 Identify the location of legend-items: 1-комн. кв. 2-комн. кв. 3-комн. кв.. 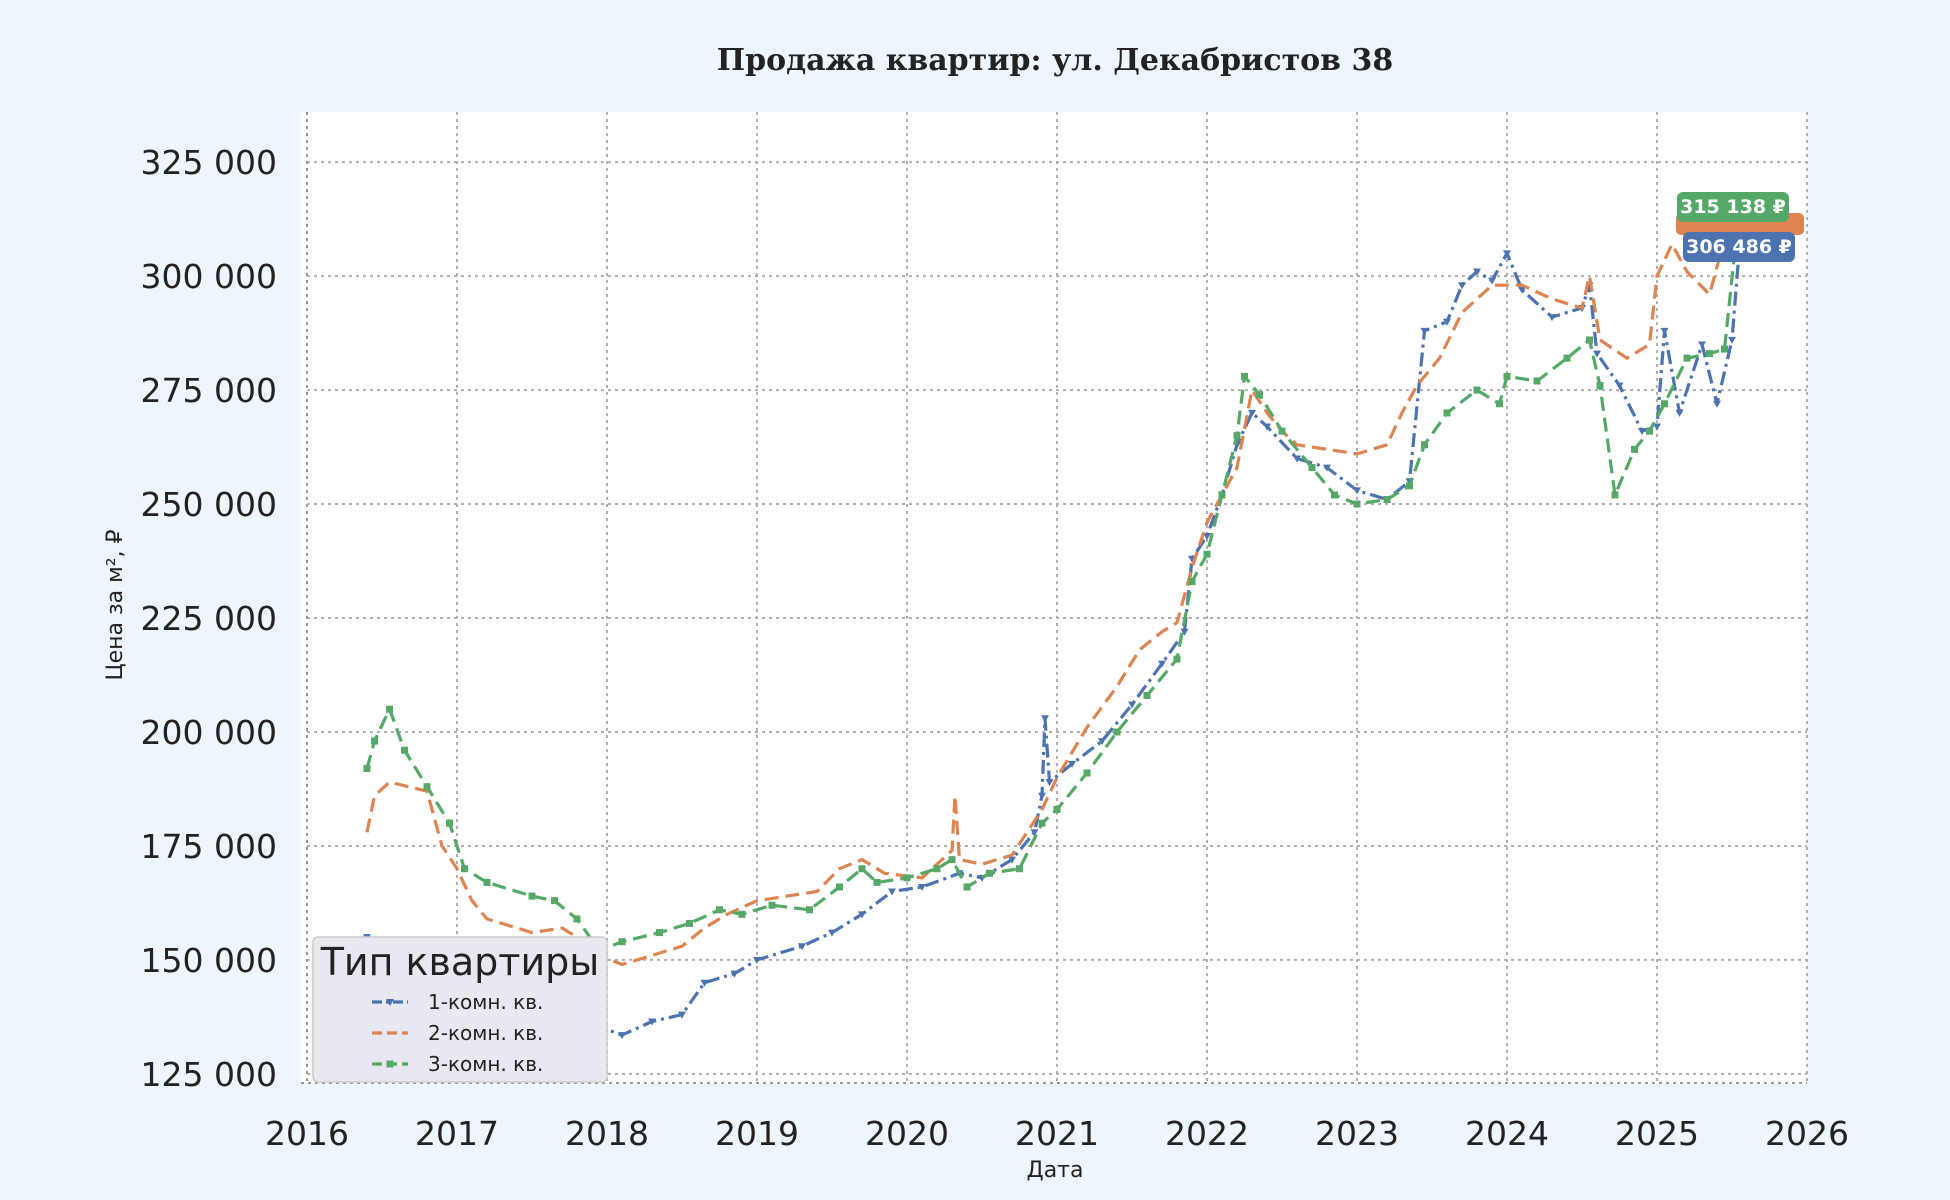
(457, 1033).